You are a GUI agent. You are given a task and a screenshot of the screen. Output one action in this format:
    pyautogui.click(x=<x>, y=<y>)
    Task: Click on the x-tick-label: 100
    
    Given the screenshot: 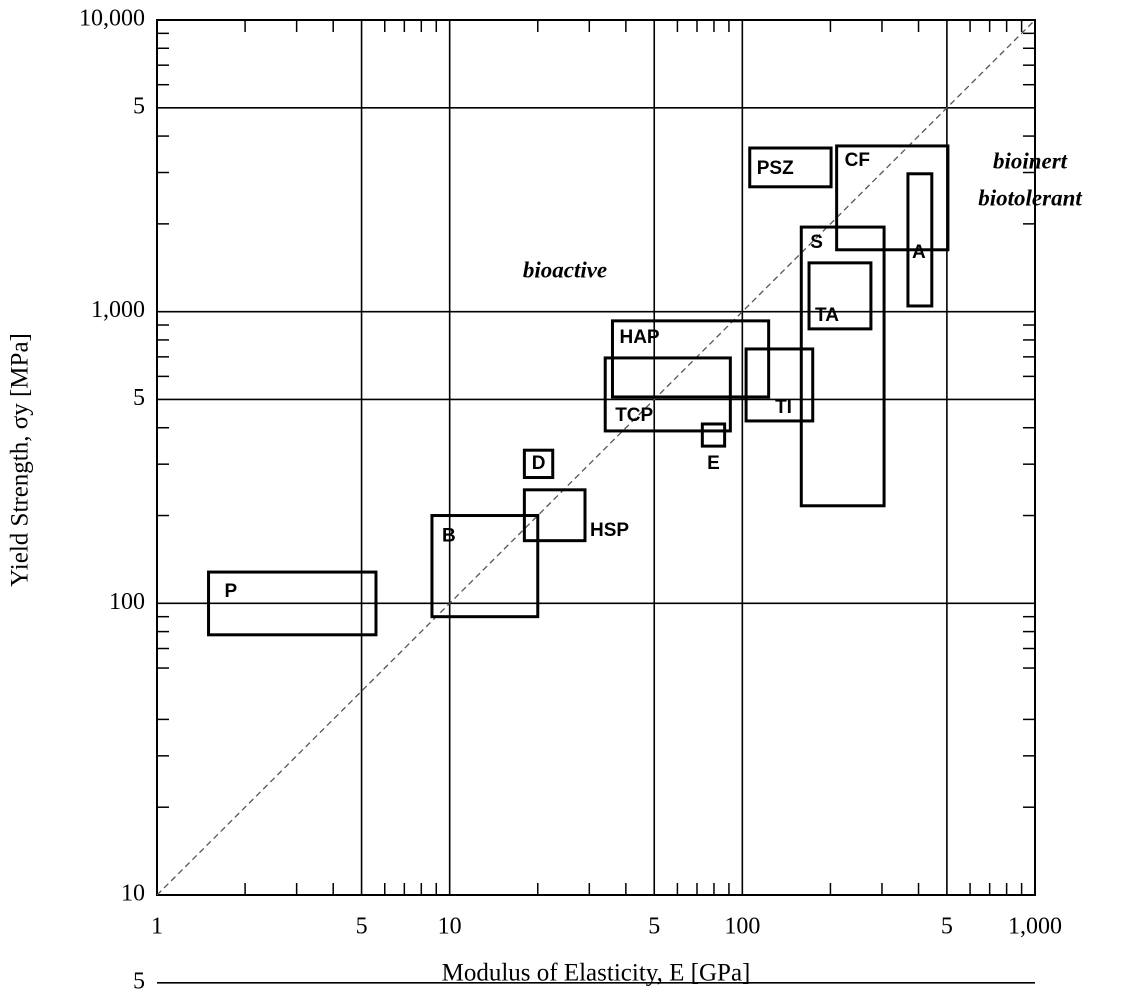 What is the action you would take?
    pyautogui.click(x=742, y=927)
    